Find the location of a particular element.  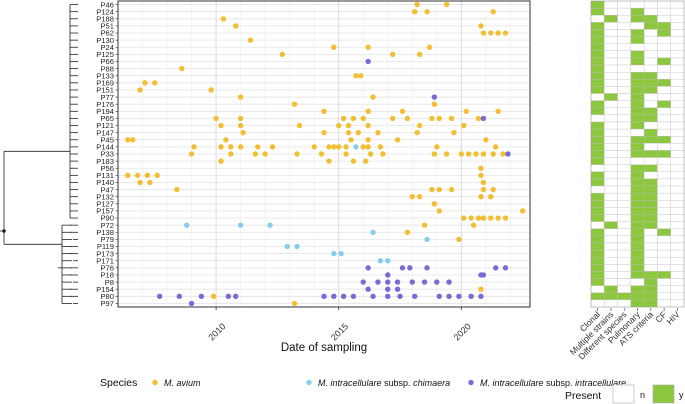

legend-swatch is located at coordinates (155, 382).